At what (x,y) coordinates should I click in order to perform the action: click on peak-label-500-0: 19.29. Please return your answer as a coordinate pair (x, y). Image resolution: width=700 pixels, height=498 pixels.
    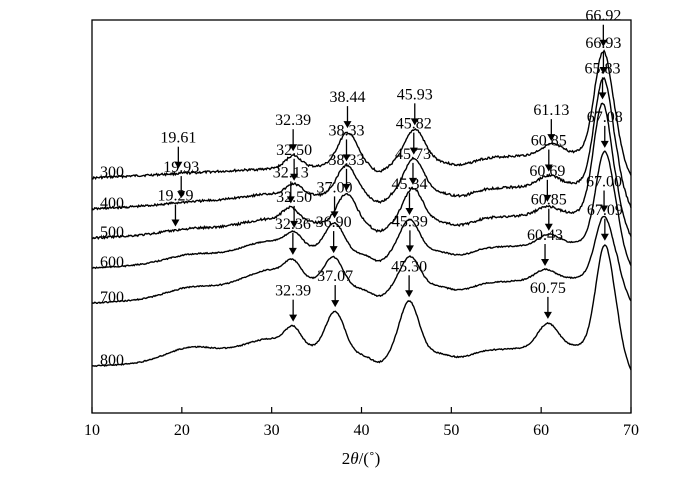
    Looking at the image, I should click on (175, 195).